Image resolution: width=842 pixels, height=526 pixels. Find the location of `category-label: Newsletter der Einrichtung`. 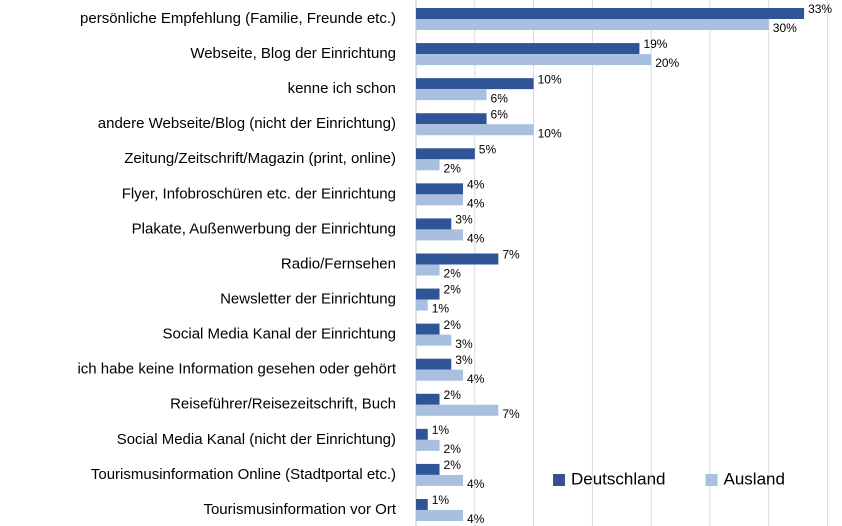

category-label: Newsletter der Einrichtung is located at coordinates (308, 299).